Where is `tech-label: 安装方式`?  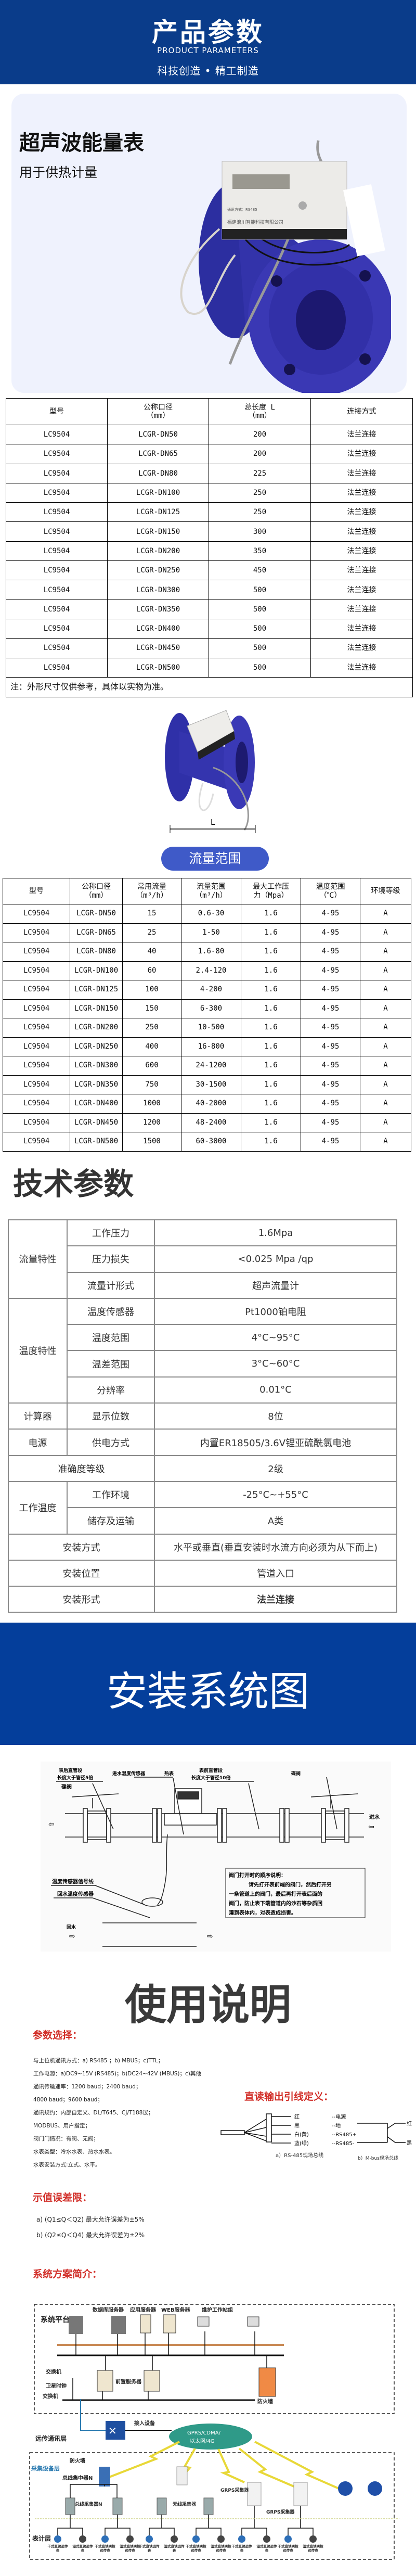
tech-label: 安装方式 is located at coordinates (81, 1547).